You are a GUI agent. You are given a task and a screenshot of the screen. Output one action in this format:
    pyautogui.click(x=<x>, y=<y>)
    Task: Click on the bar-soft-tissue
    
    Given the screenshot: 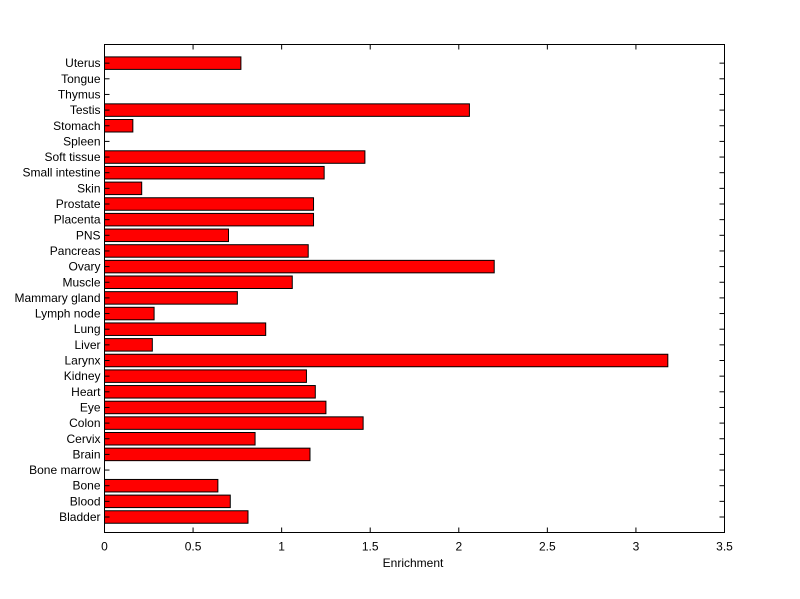 What is the action you would take?
    pyautogui.click(x=235, y=157)
    